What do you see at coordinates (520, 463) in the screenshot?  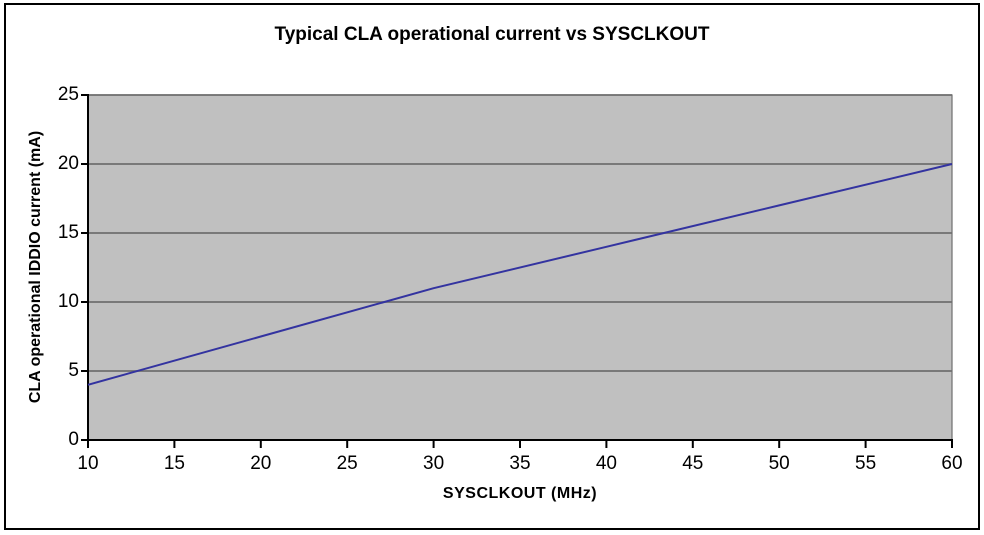 I see `x-tick-label: 35` at bounding box center [520, 463].